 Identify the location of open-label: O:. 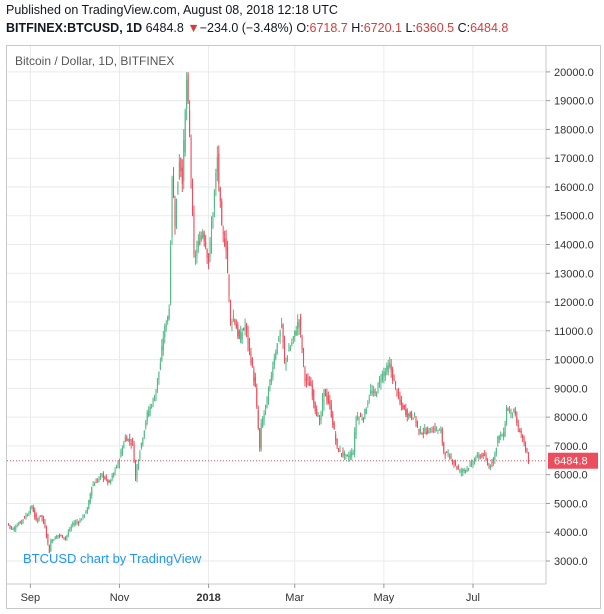
(303, 28).